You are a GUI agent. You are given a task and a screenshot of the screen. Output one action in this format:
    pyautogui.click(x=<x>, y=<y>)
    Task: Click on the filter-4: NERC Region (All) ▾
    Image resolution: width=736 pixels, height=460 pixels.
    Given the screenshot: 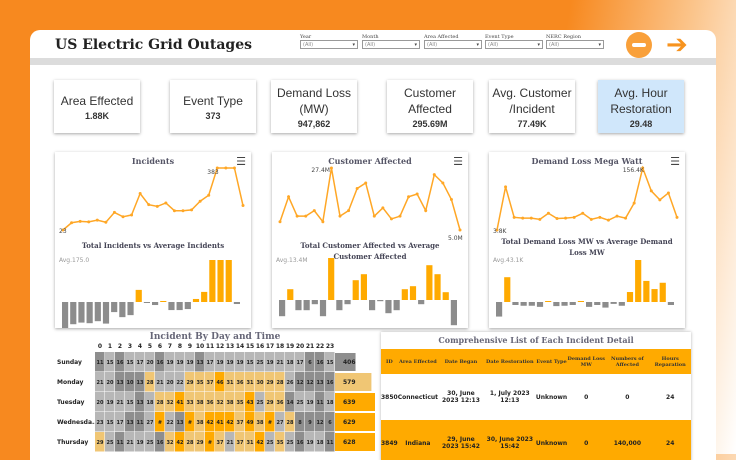 What is the action you would take?
    pyautogui.click(x=575, y=41)
    